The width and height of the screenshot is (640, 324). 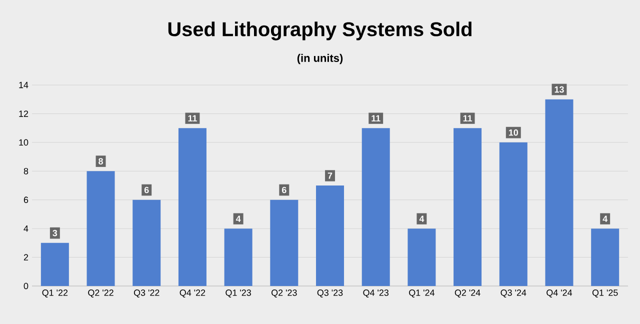 I want to click on data-label: 13, so click(x=559, y=89).